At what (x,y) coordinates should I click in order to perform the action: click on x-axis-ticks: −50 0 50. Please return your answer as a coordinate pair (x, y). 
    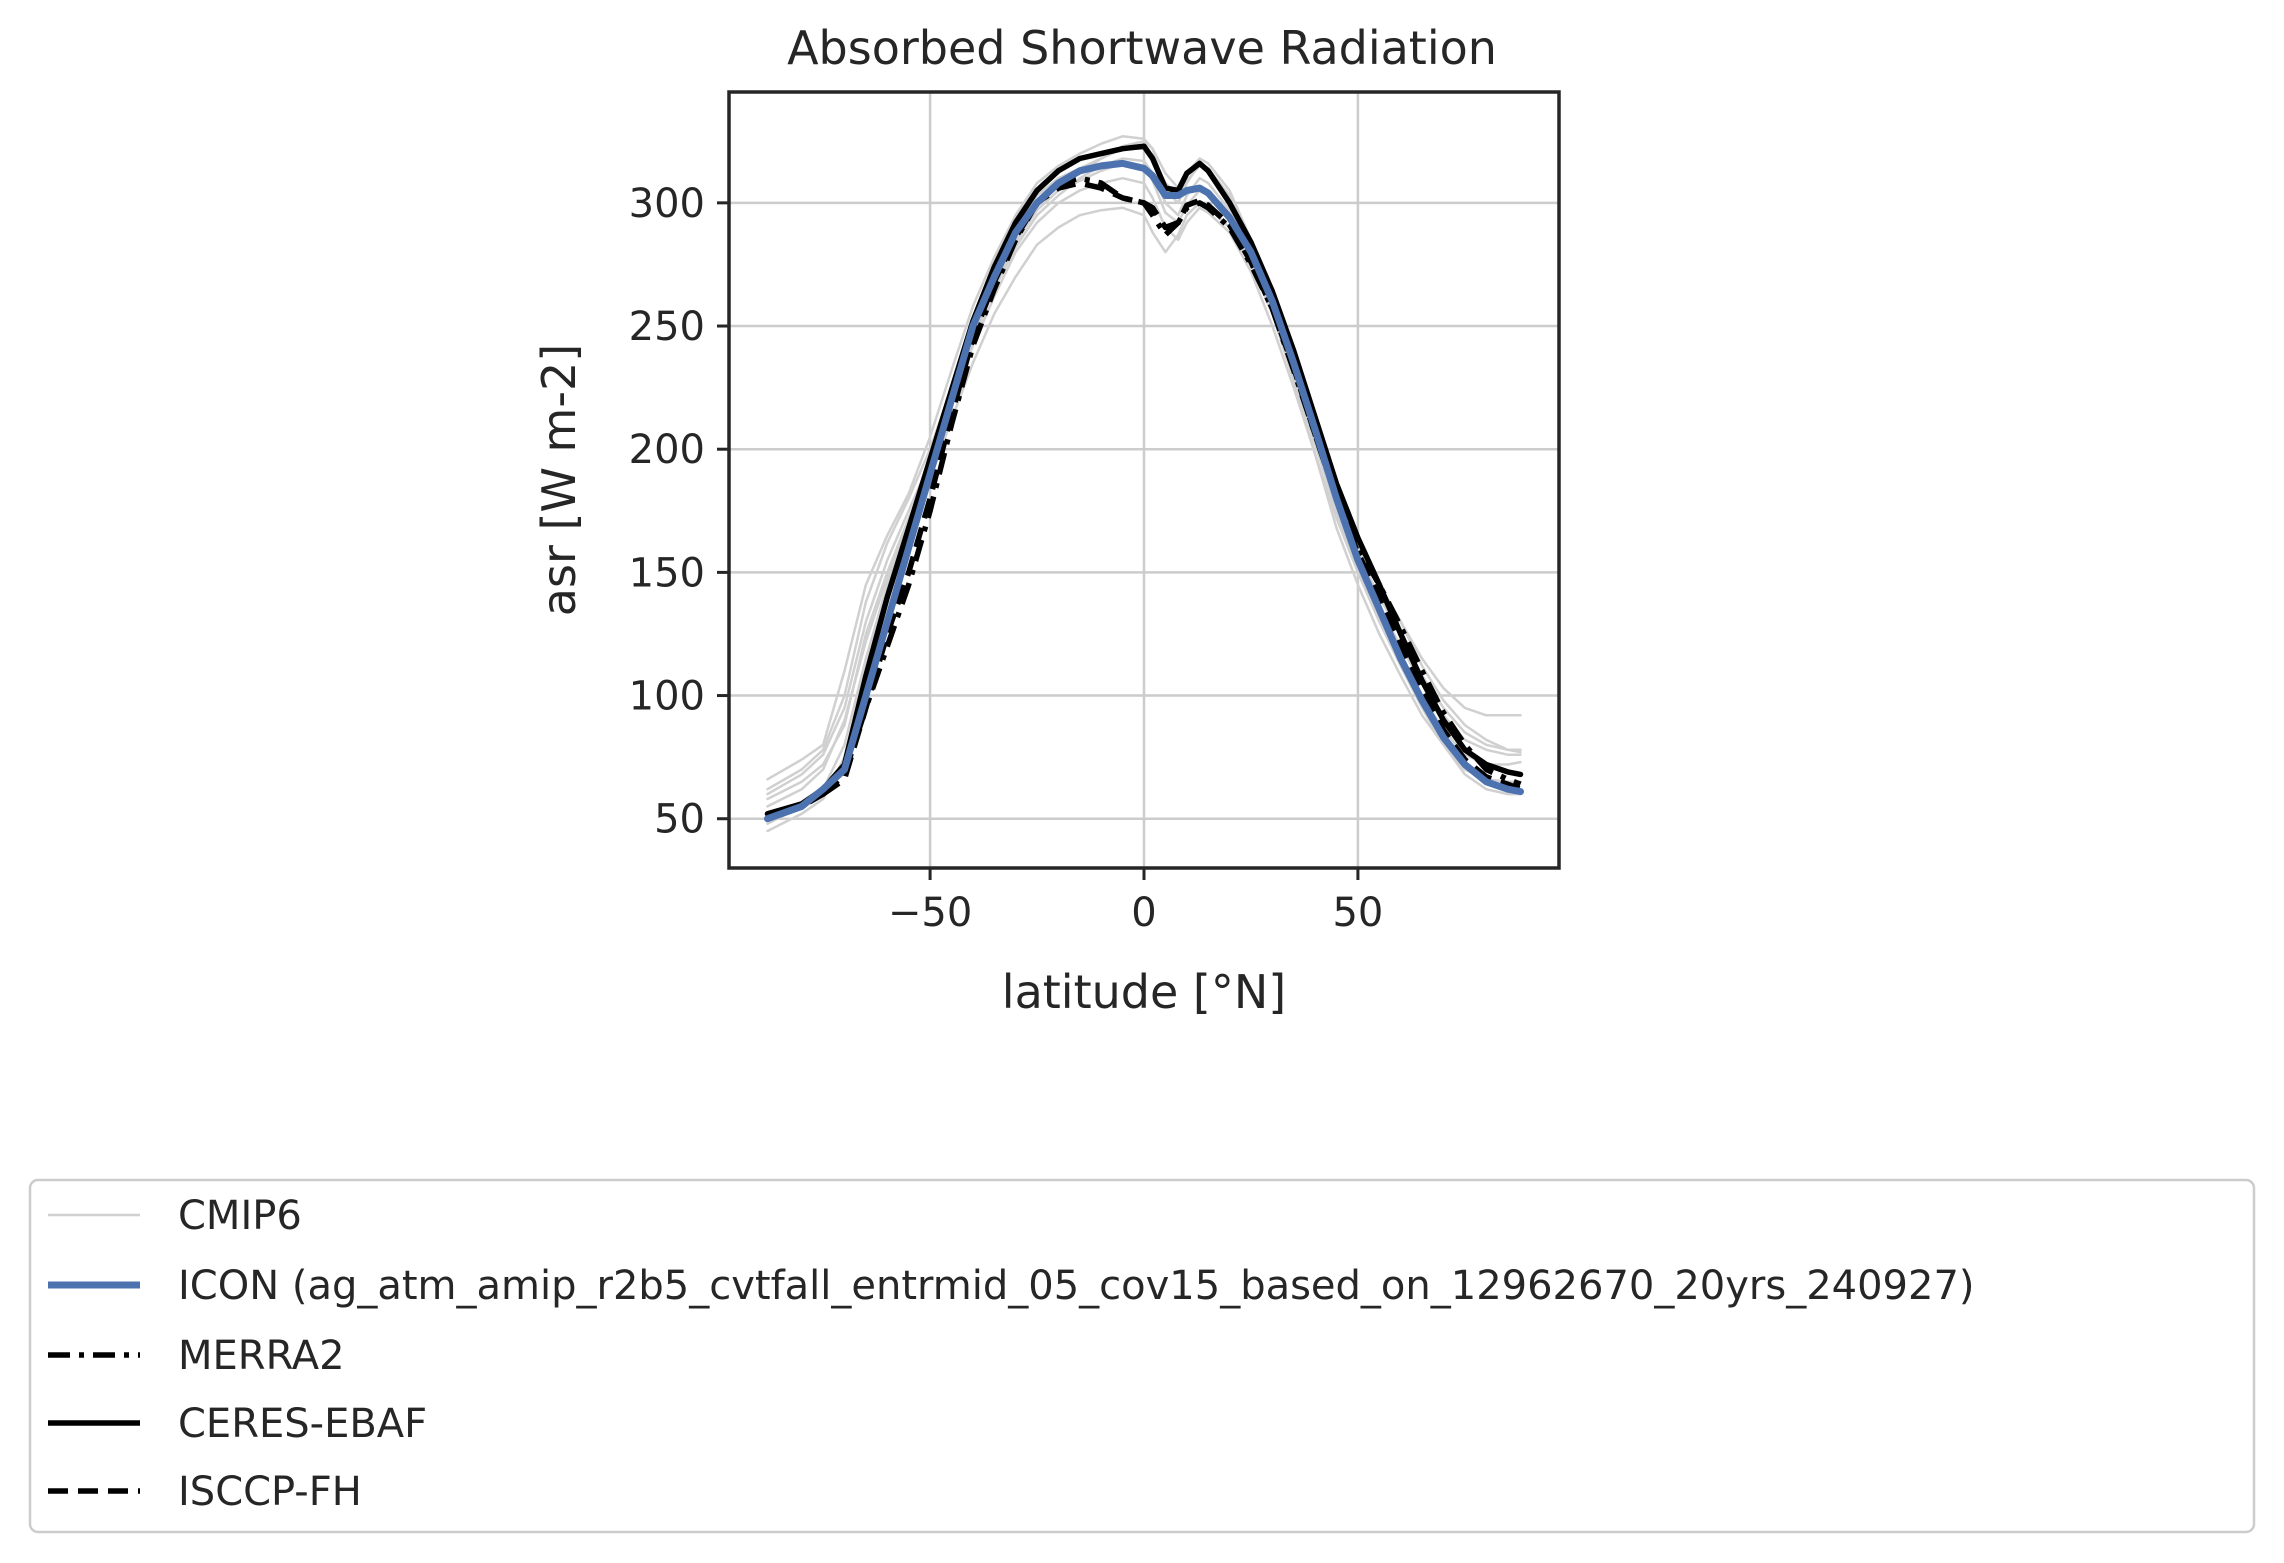
    Looking at the image, I should click on (1135, 902).